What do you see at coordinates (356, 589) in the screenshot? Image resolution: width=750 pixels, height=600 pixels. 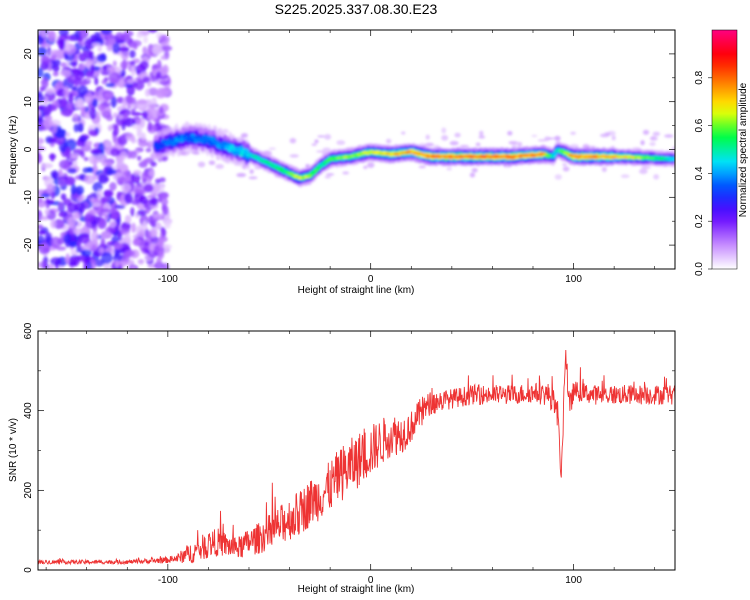 I see `snr-x-label: Height of straight line (km)` at bounding box center [356, 589].